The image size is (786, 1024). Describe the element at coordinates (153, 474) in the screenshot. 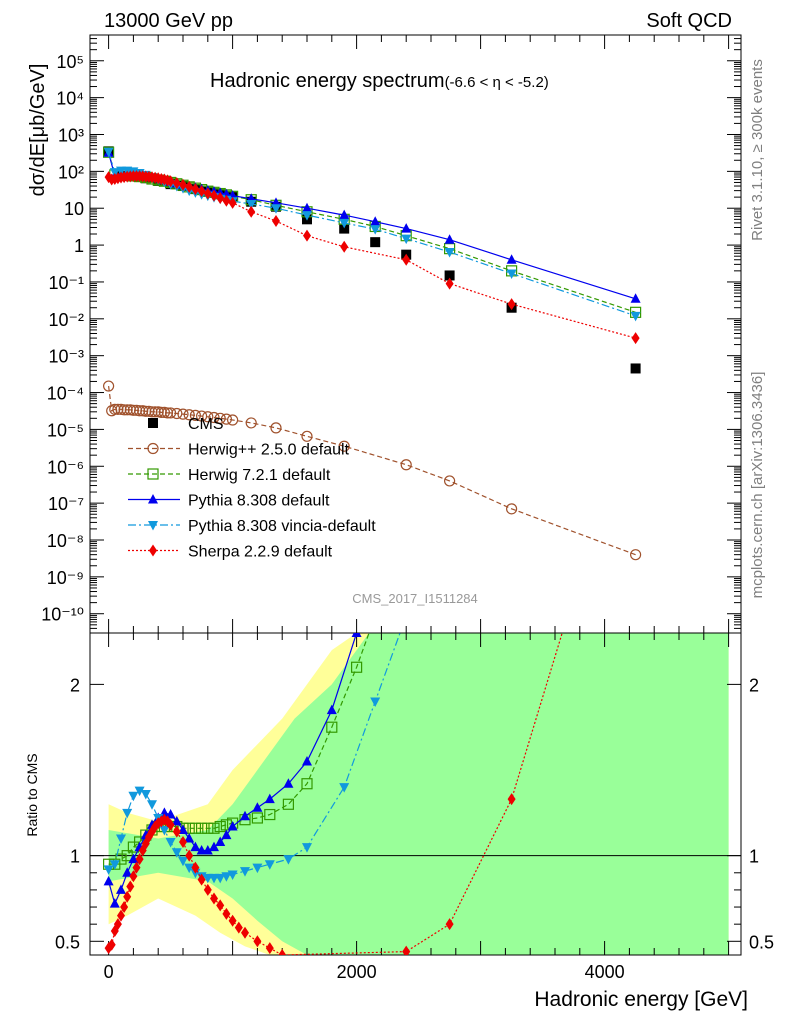

I see `legend-marker-herwig7` at that location.